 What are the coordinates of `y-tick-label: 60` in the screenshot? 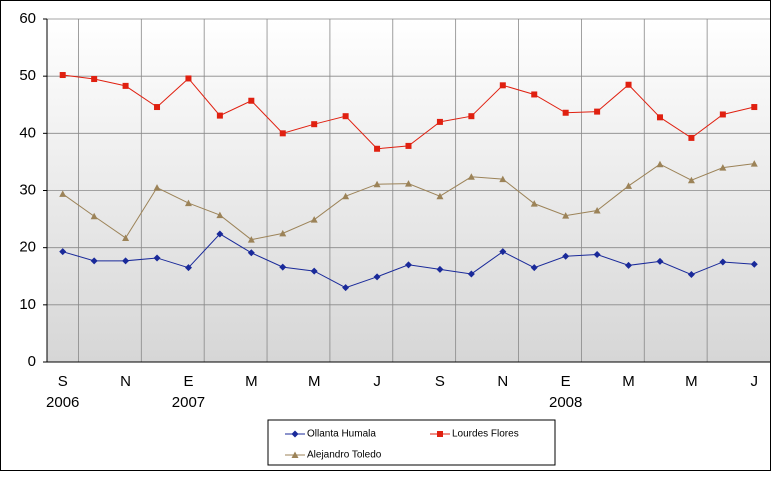 It's located at (27, 18).